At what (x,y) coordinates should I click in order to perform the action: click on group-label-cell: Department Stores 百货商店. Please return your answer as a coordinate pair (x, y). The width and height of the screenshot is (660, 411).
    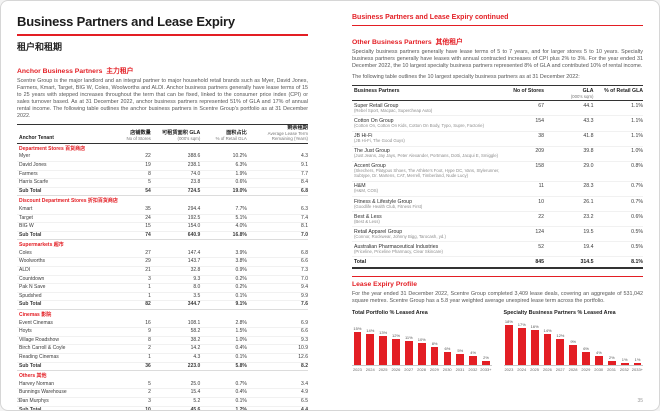
    Looking at the image, I should click on (162, 148).